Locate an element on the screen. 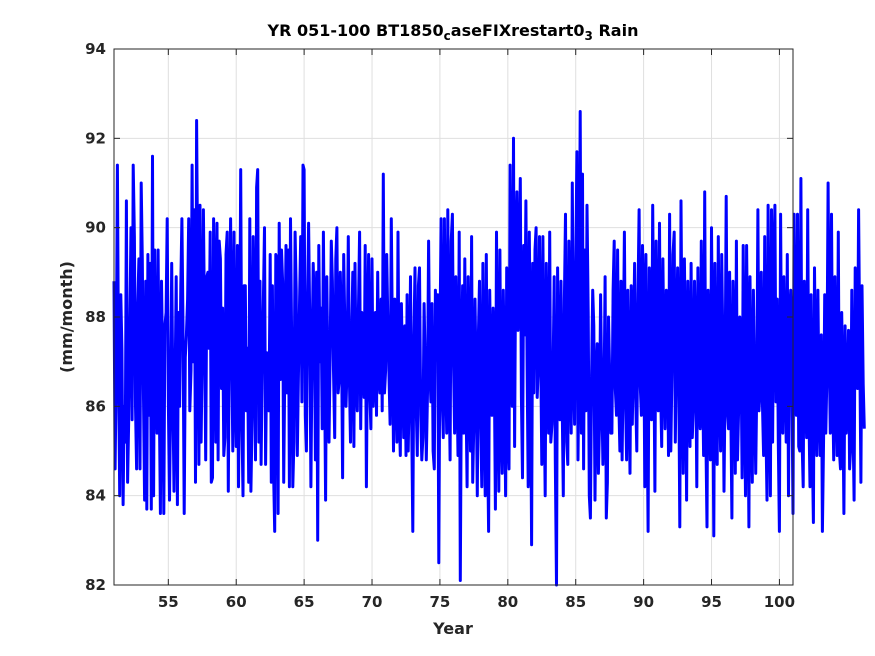 This screenshot has width=875, height=656. x-tick-label: 55 is located at coordinates (168, 602).